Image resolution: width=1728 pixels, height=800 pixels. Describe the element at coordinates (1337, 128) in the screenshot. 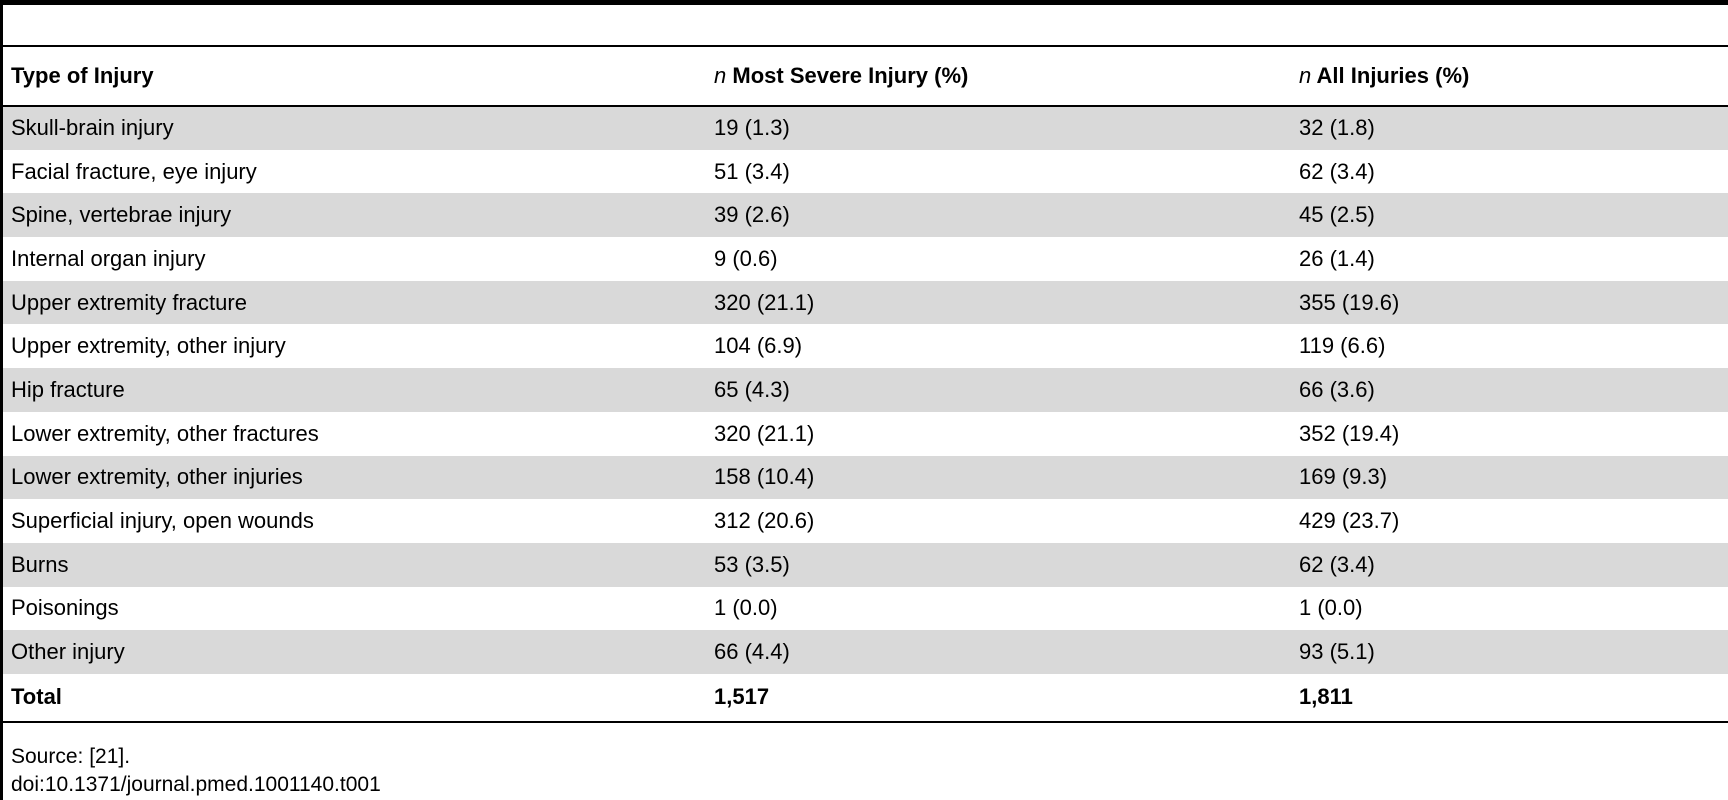

I see `cell-all: 32 (1.8)` at that location.